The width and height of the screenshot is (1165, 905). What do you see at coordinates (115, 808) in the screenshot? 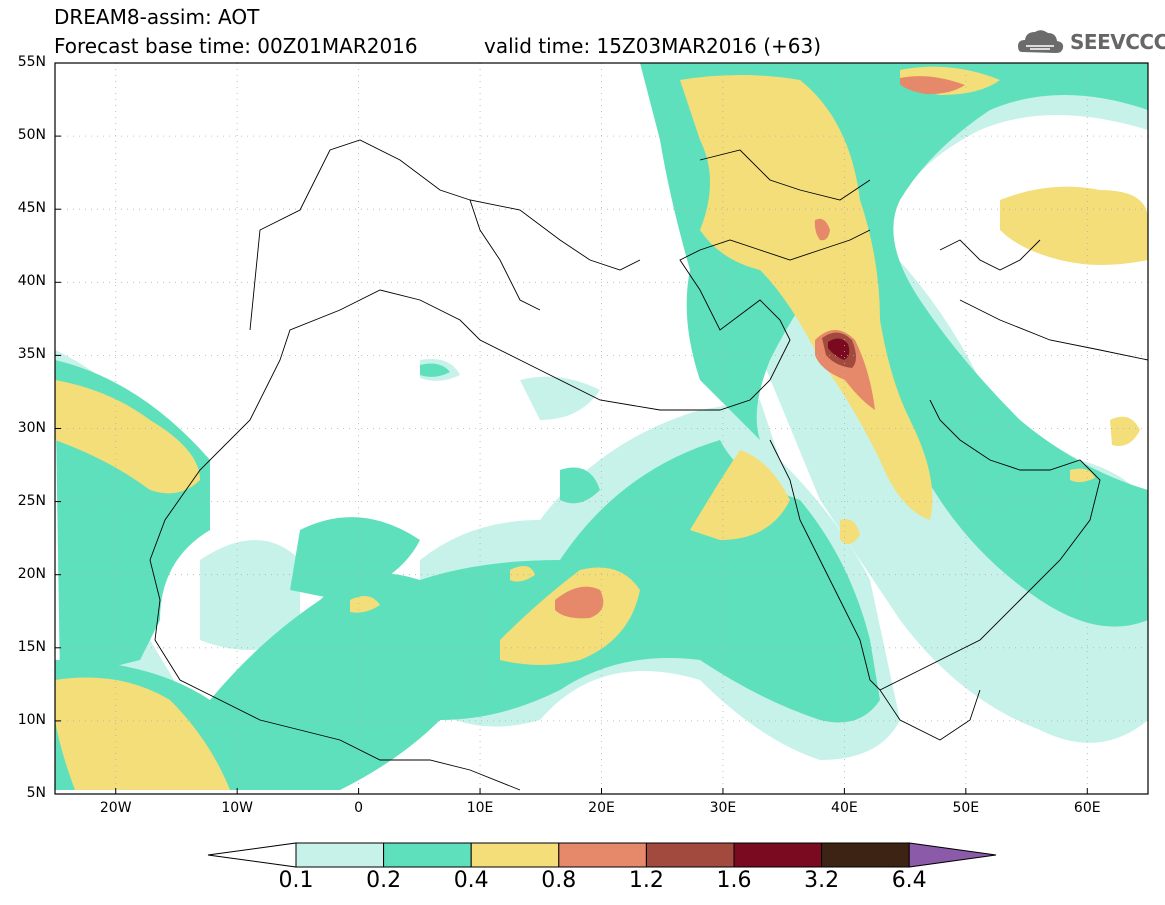
I see `lon-label: 20W` at bounding box center [115, 808].